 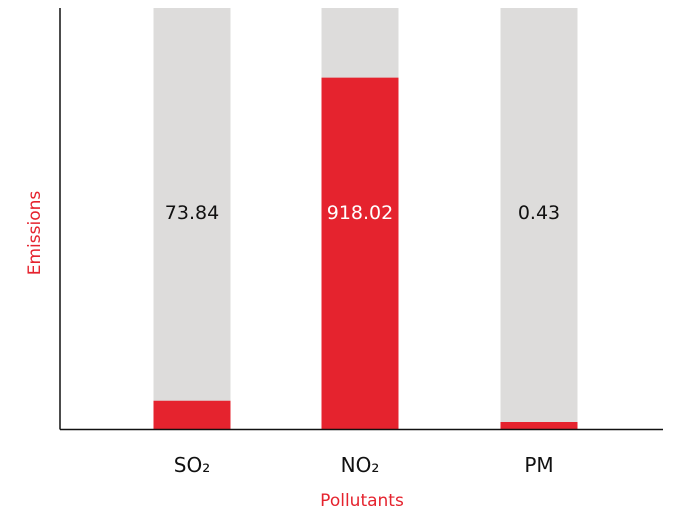 I want to click on x-axis-title: Pollutants, so click(x=362, y=501).